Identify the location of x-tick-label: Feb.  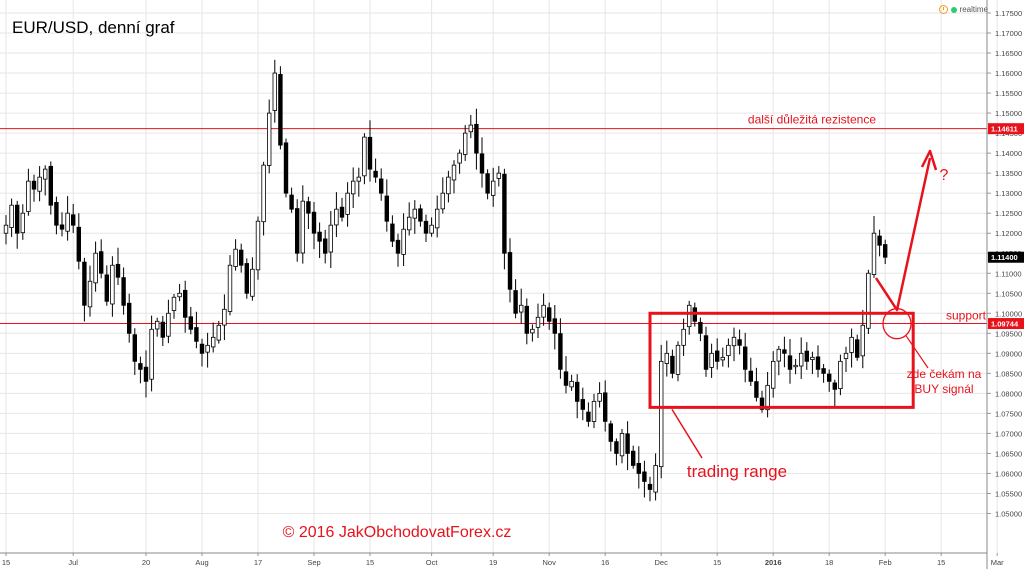
(885, 562).